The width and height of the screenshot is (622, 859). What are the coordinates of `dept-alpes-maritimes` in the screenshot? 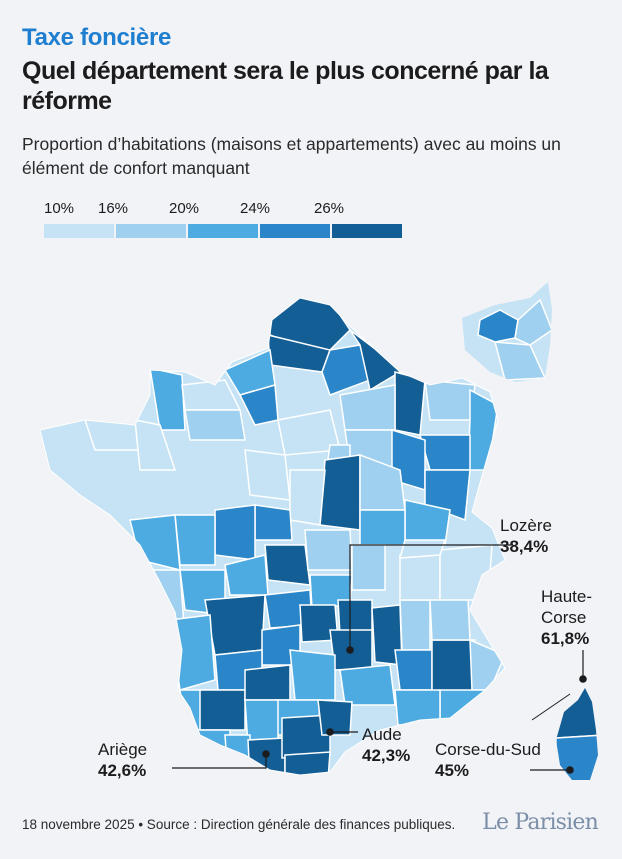 It's located at (487, 664).